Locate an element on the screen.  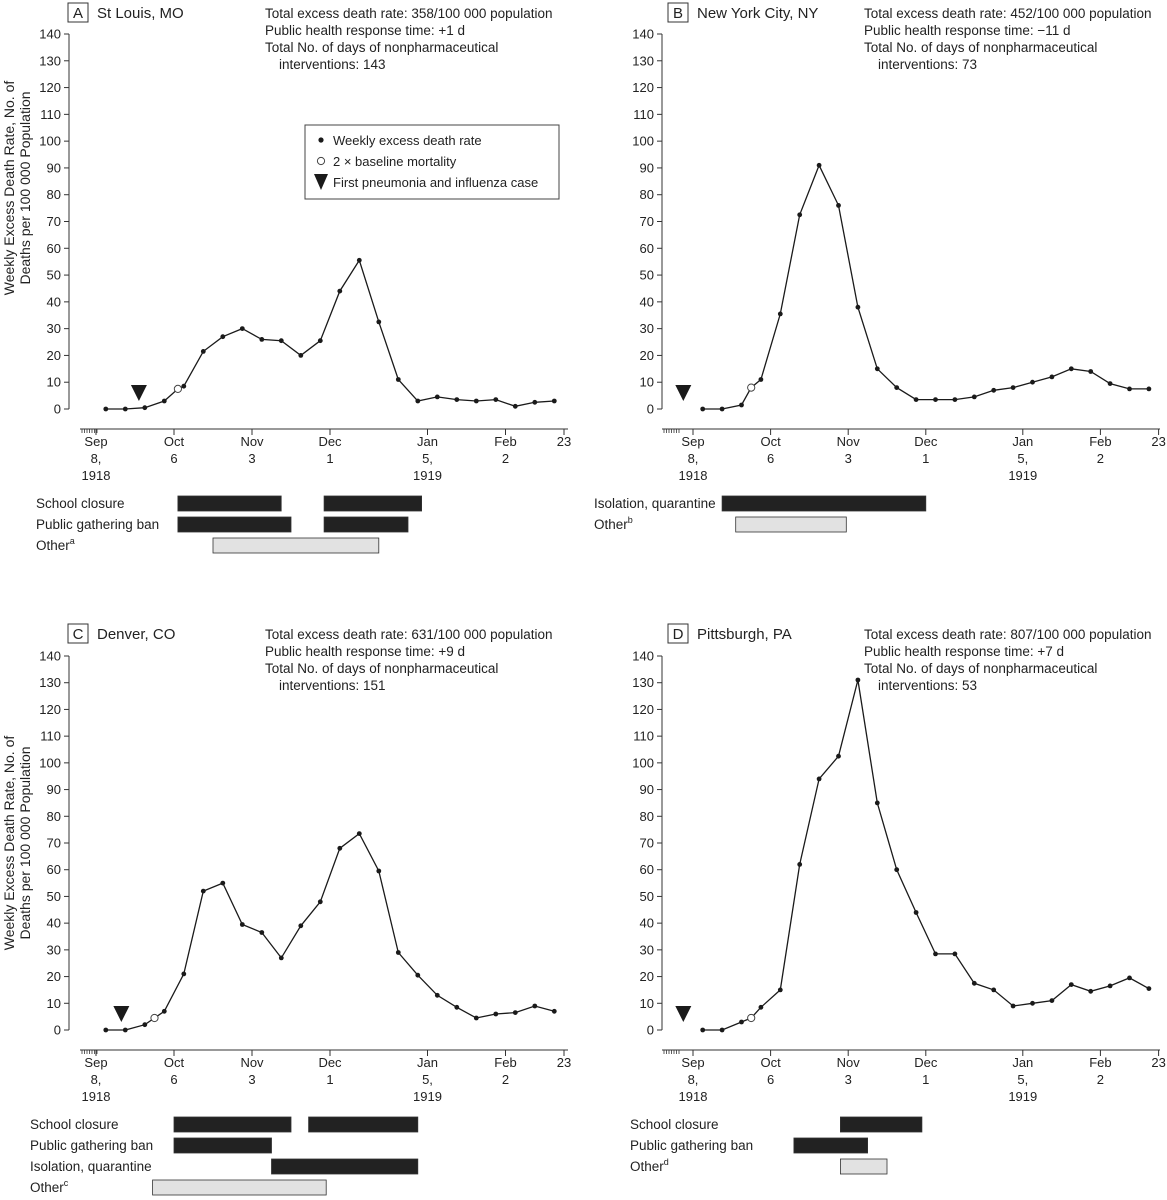
panel-letter-box is located at coordinates (78, 12).